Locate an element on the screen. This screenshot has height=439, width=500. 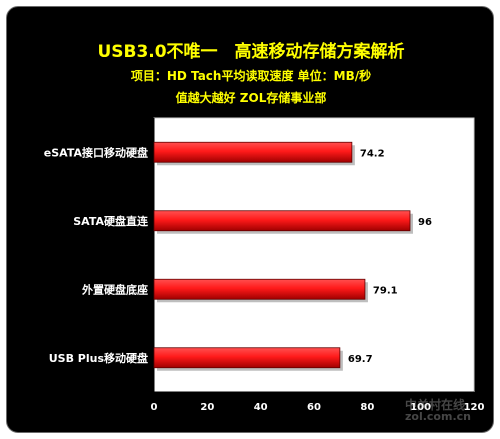
watermark: 中关村在线 zol.com.cn is located at coordinates (438, 411).